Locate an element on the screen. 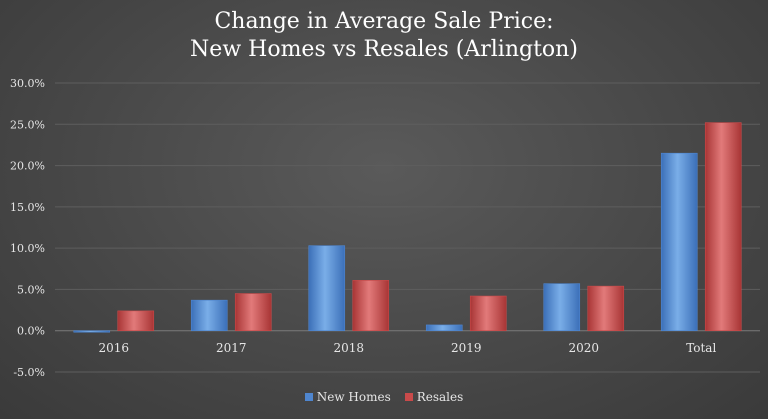 The height and width of the screenshot is (419, 768). x-tick-label: 2019 is located at coordinates (466, 348).